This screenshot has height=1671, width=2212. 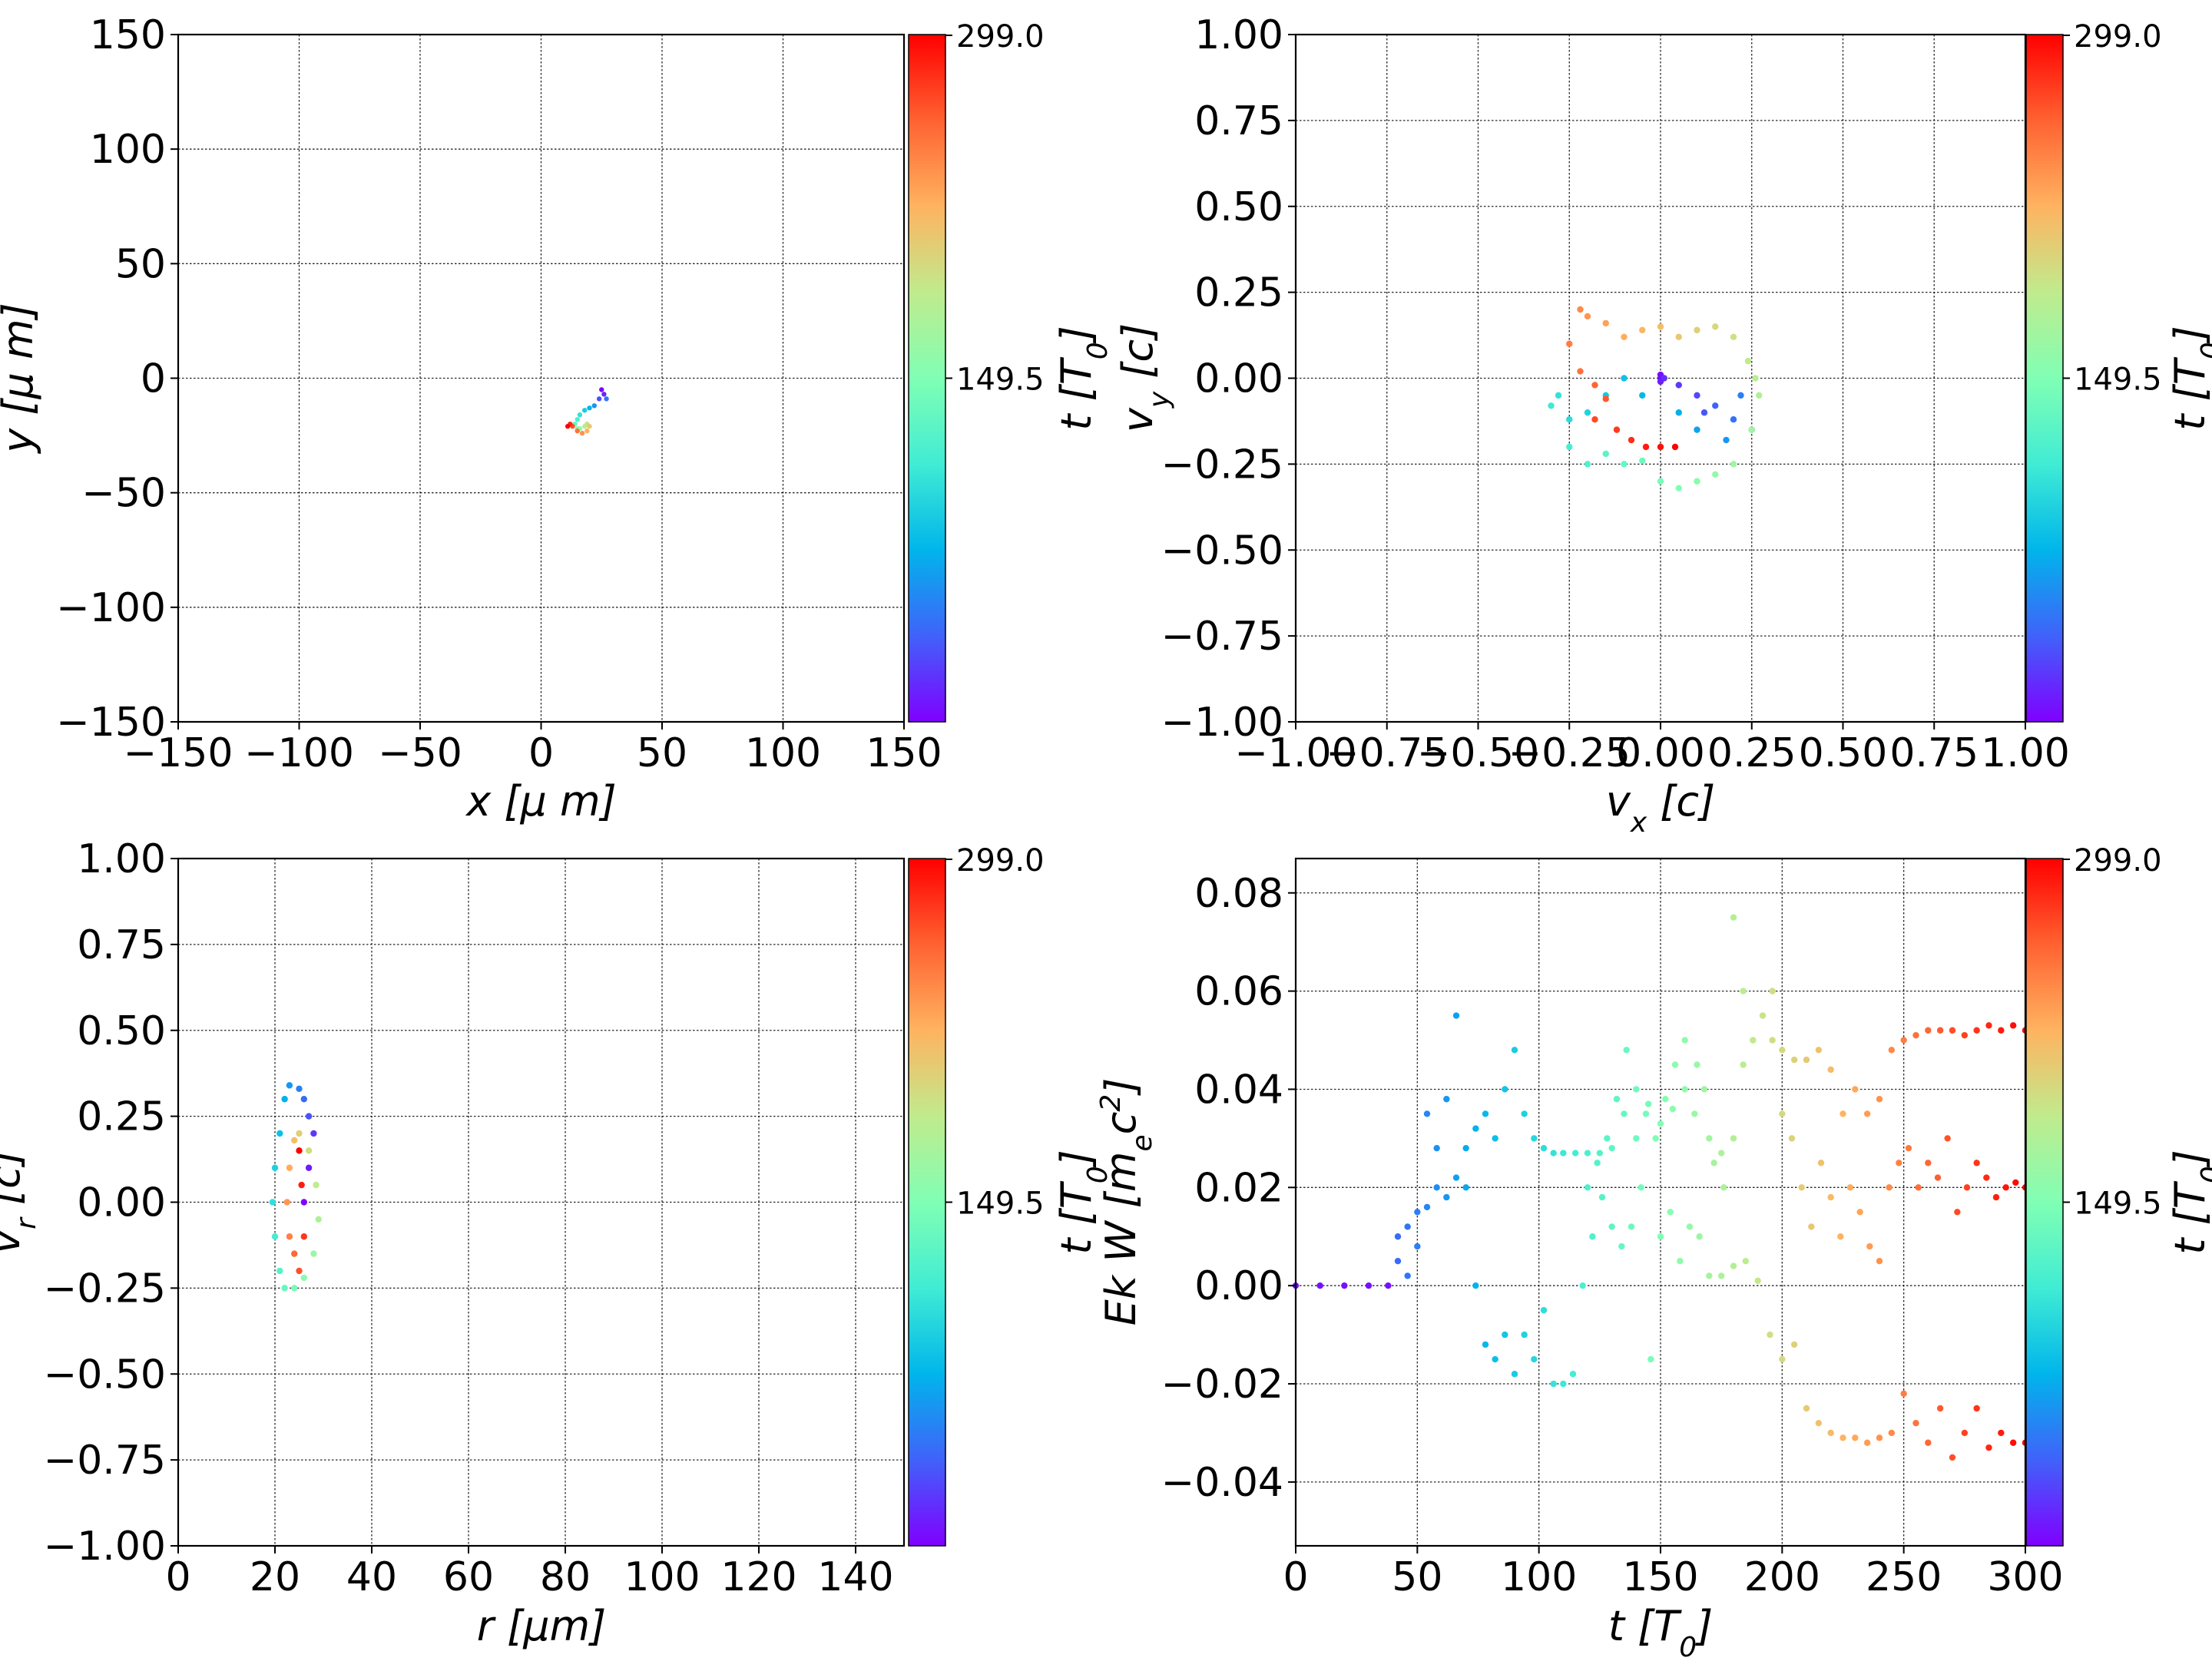 I want to click on x-axis-label-sub: x, so click(x=1638, y=823).